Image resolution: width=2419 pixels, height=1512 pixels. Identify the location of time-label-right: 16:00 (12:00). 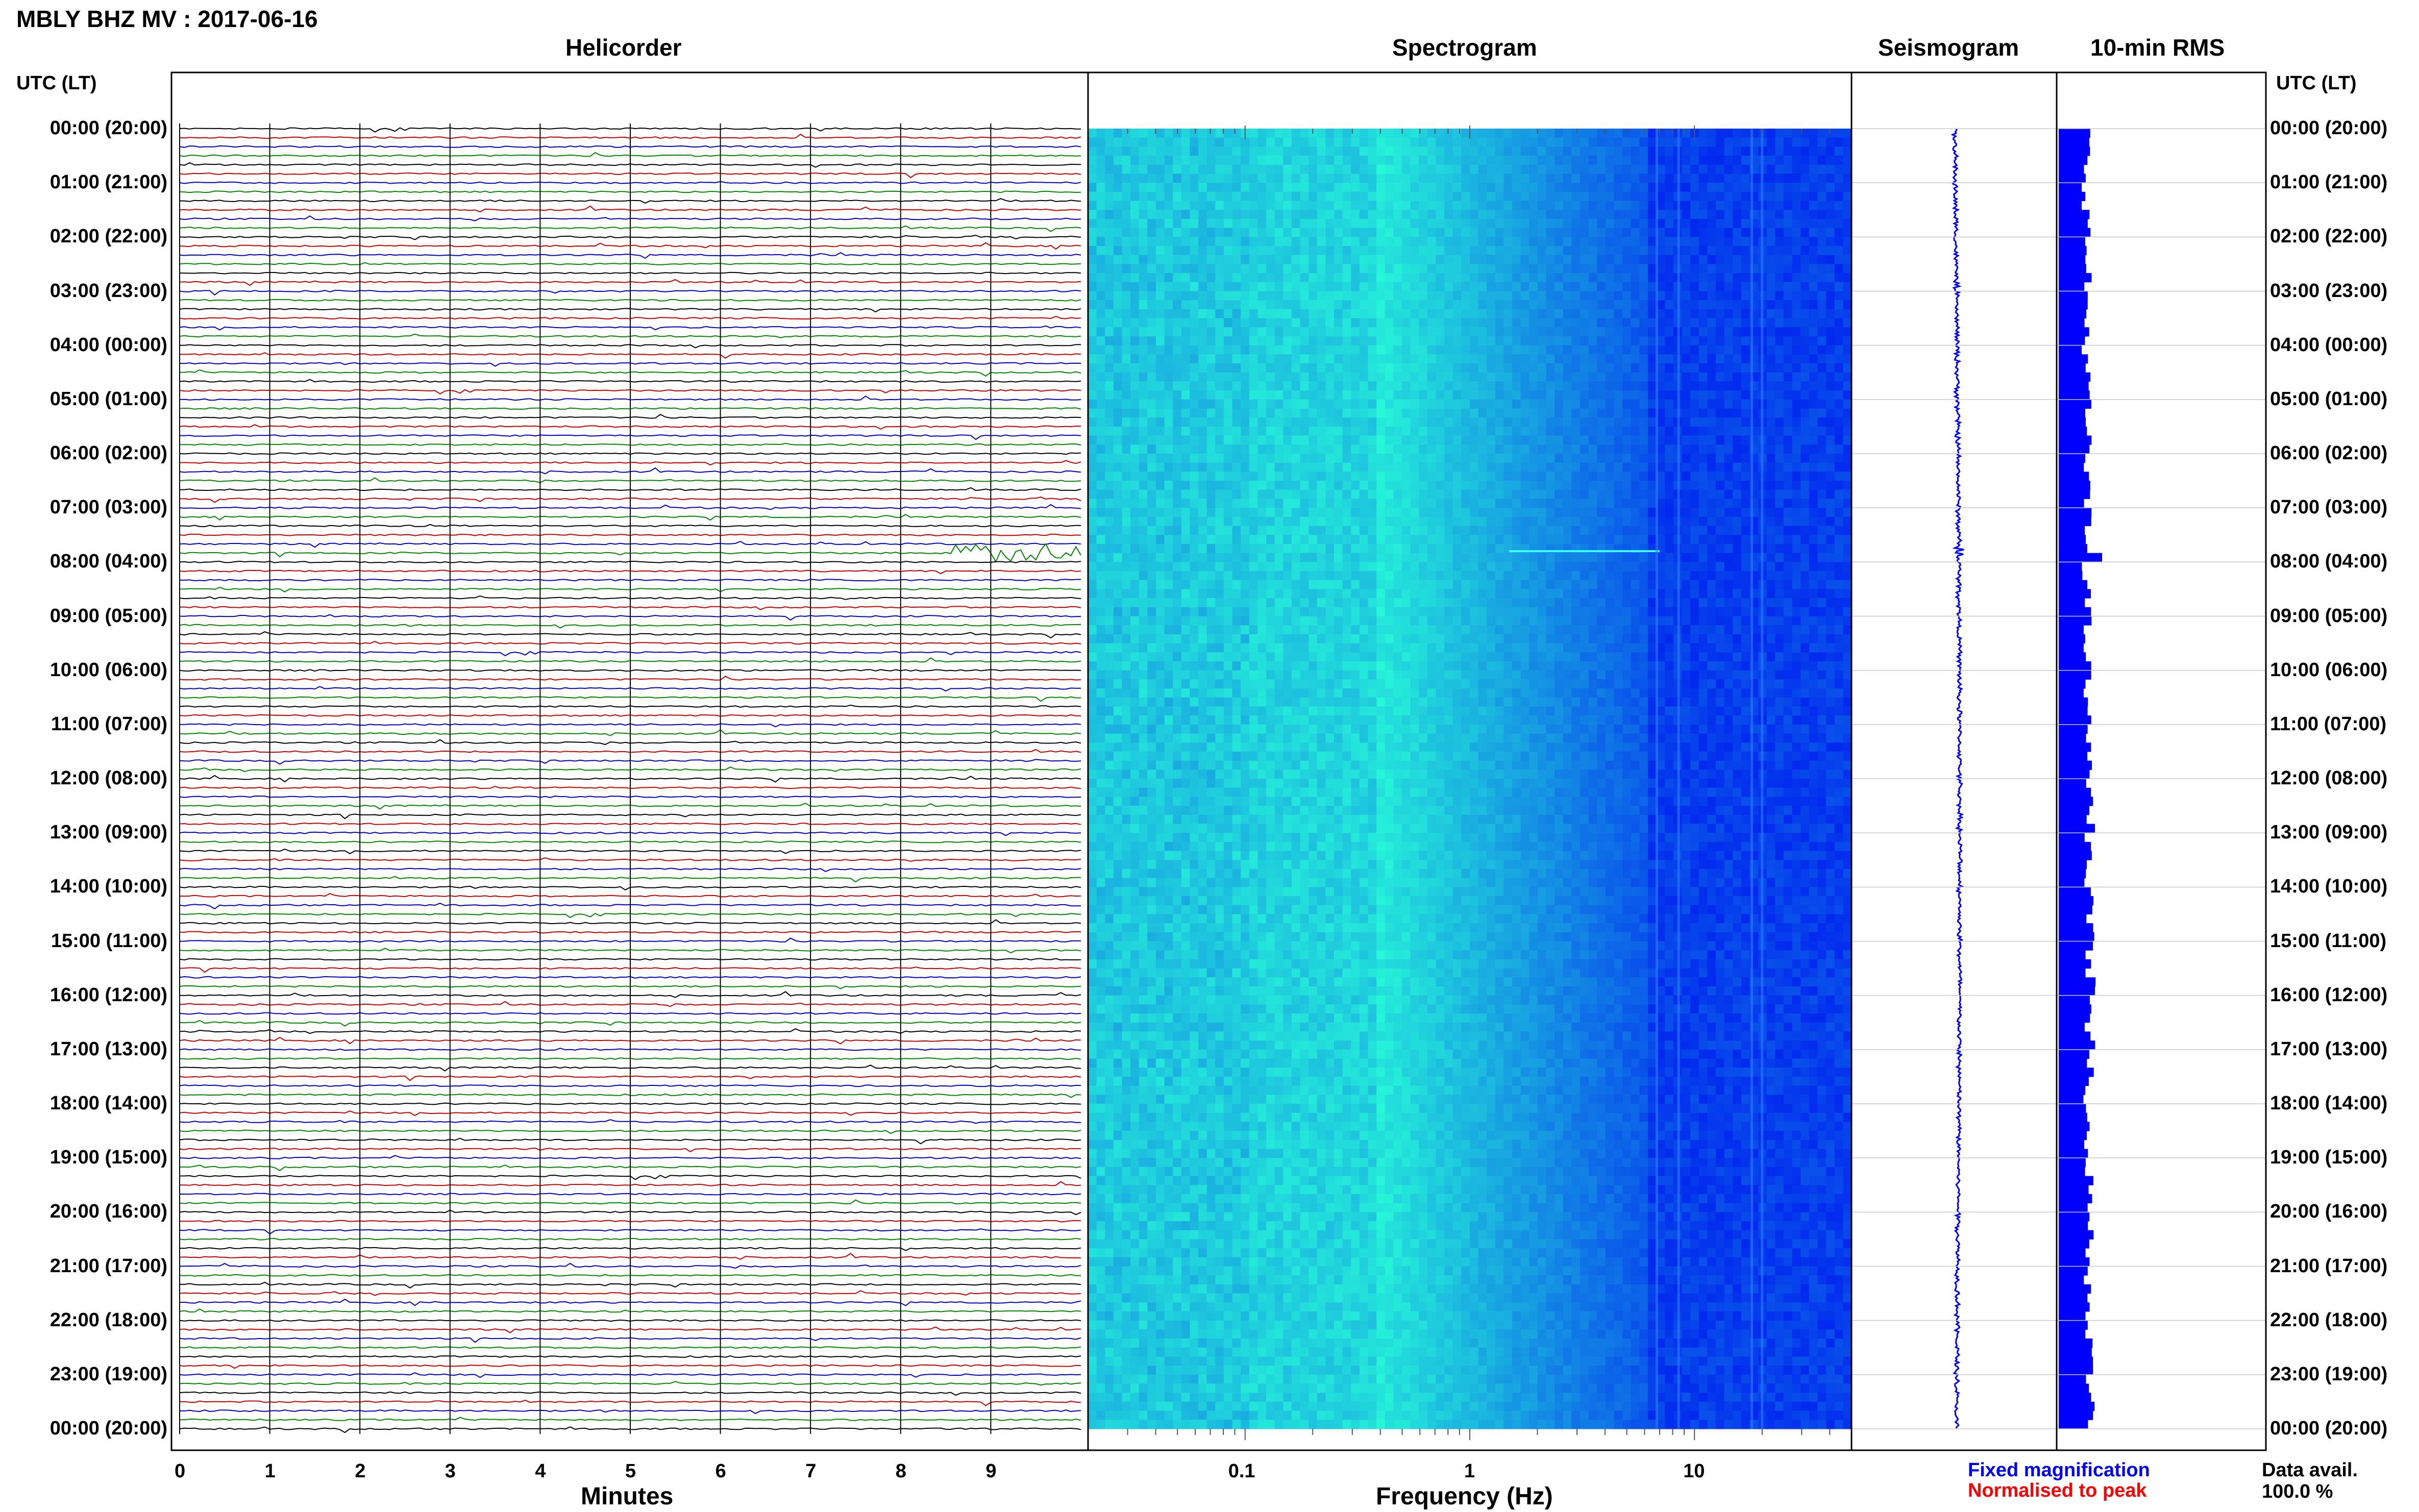
(2329, 995).